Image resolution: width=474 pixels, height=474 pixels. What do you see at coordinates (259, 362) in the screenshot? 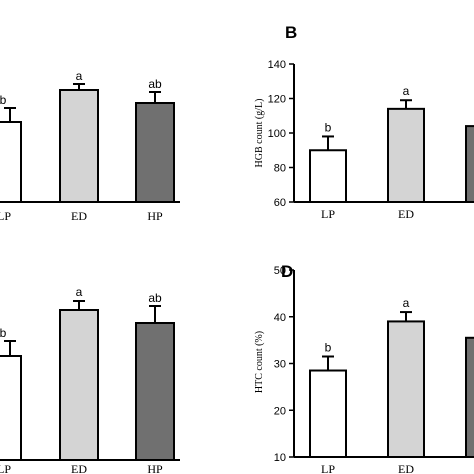
I see `ylabel-d: HTC count (%)` at bounding box center [259, 362].